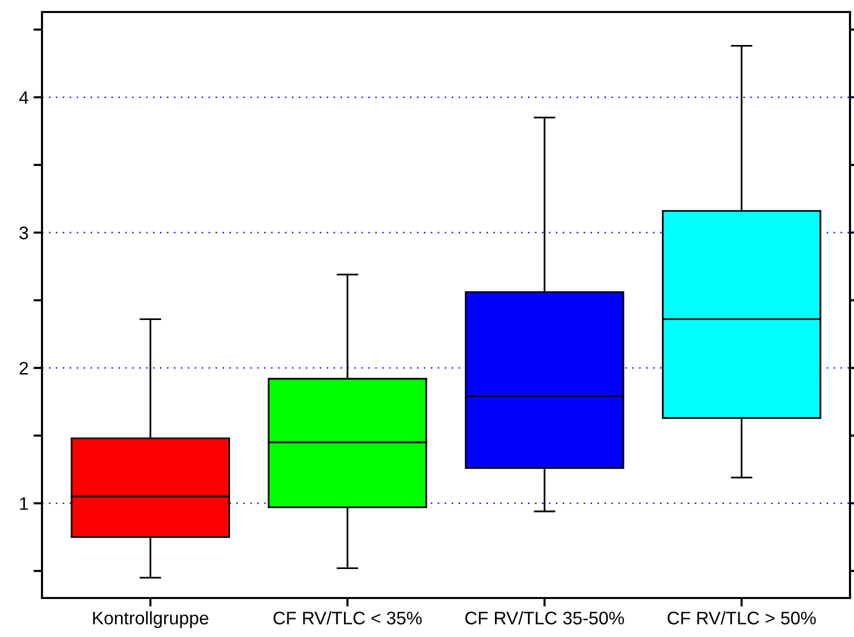 This screenshot has width=854, height=637. What do you see at coordinates (742, 617) in the screenshot?
I see `x-tick-label: CF RV/TLC > 50%` at bounding box center [742, 617].